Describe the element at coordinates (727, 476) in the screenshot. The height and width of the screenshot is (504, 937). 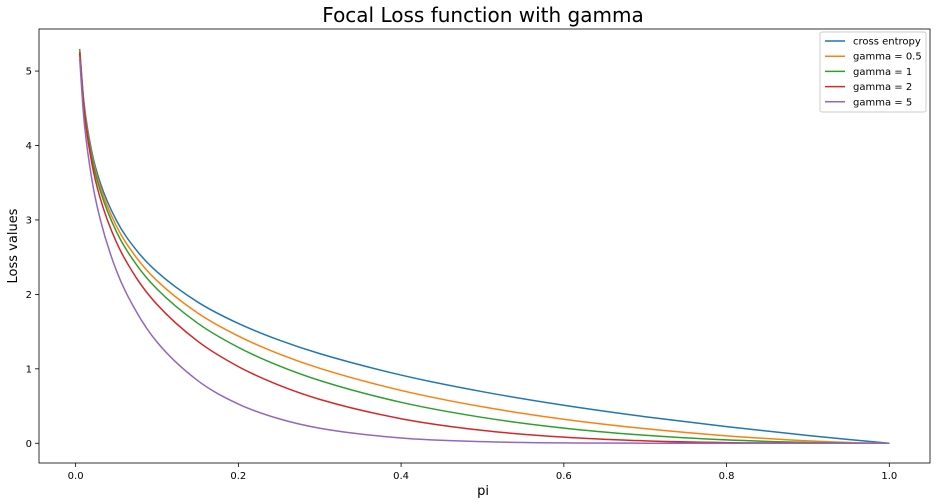
I see `x-tick-label: 0.8` at that location.